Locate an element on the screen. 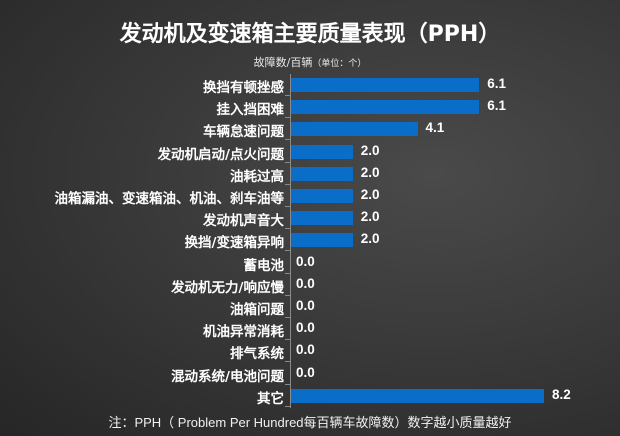  bar-row: 车辆怠速问题 4.1 is located at coordinates (310, 129).